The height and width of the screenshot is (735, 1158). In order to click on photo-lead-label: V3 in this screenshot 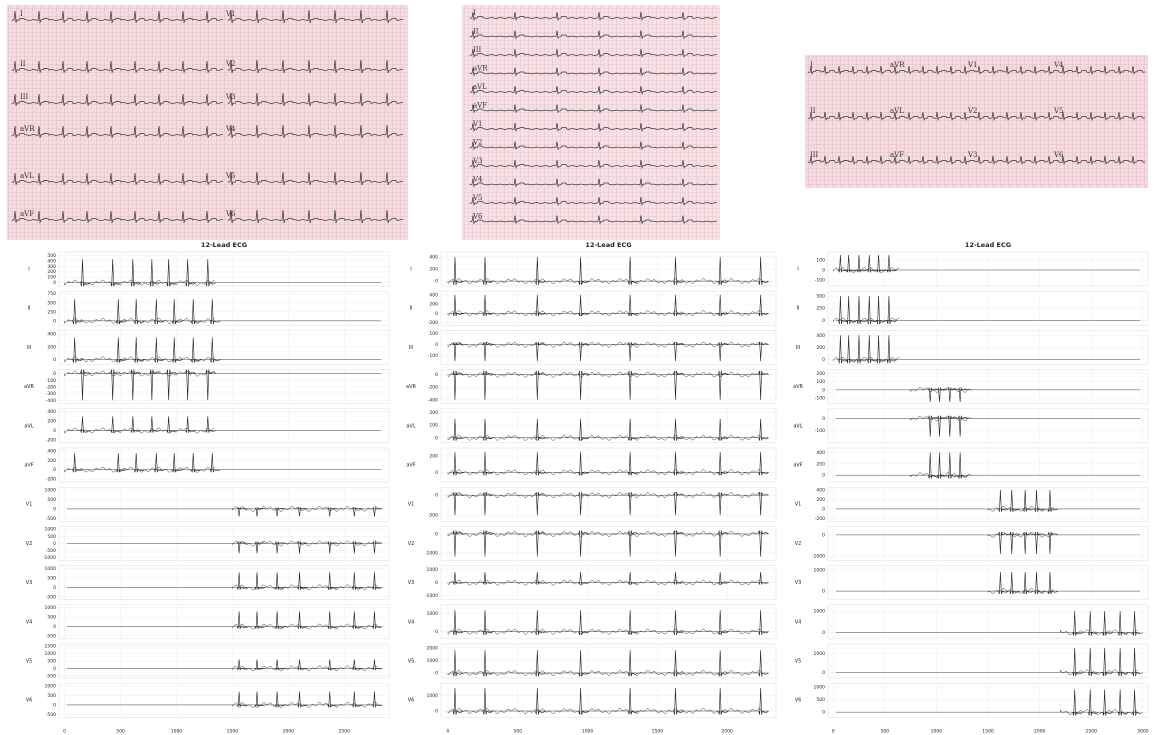, I will do `click(972, 155)`.